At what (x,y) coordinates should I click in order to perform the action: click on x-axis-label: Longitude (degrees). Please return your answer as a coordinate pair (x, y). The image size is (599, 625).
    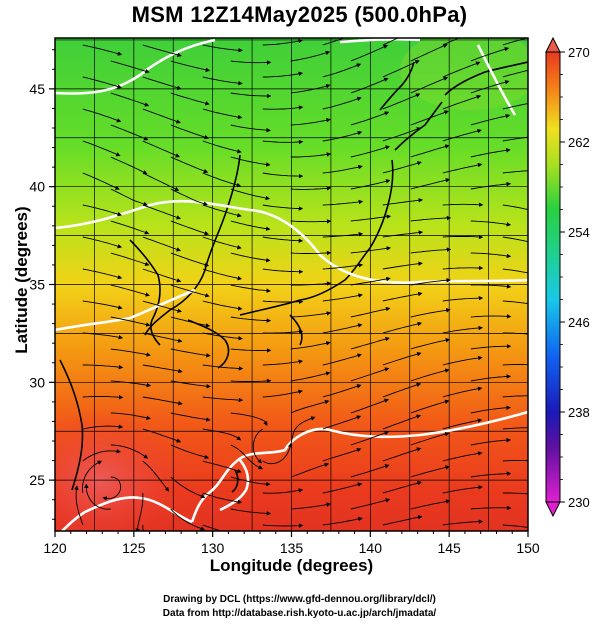
    Looking at the image, I should click on (291, 565).